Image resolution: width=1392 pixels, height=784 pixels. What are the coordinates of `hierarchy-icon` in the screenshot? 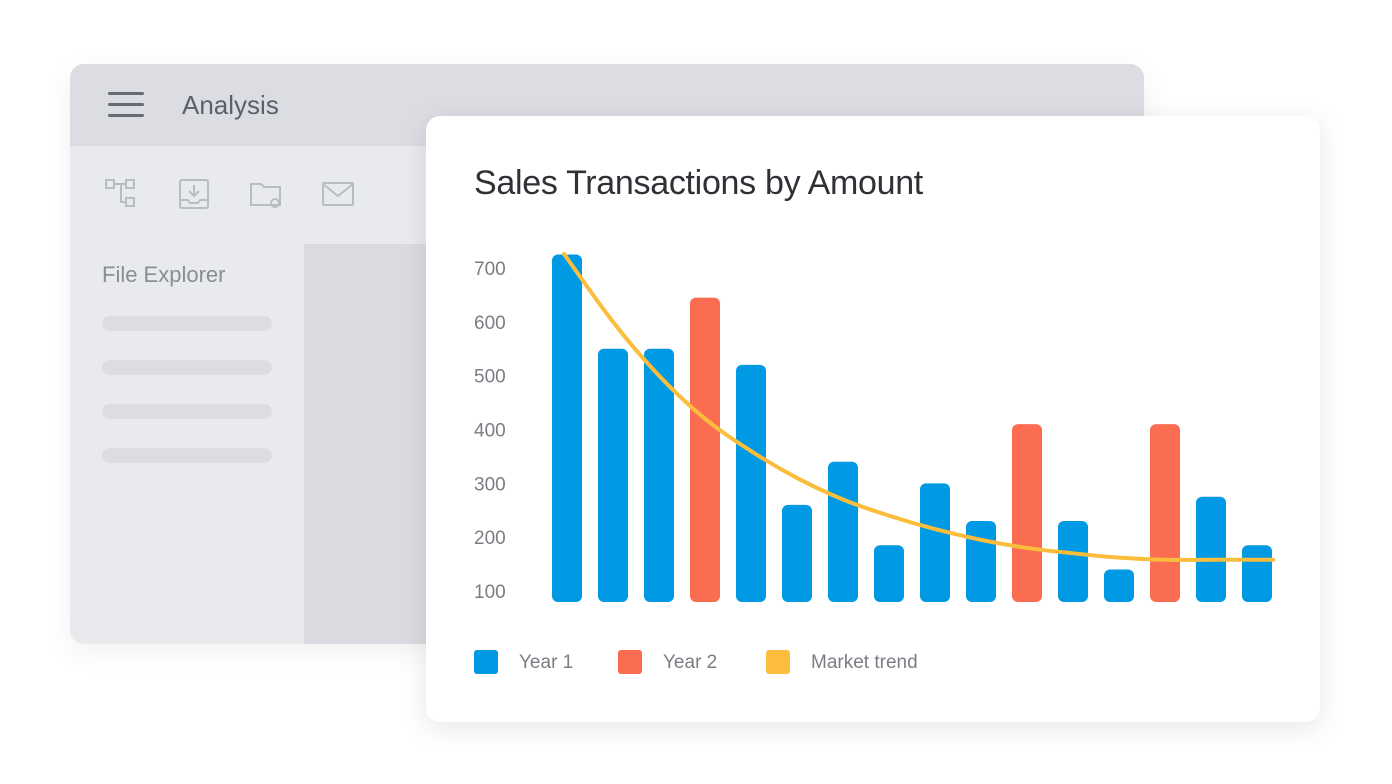 It's located at (122, 194).